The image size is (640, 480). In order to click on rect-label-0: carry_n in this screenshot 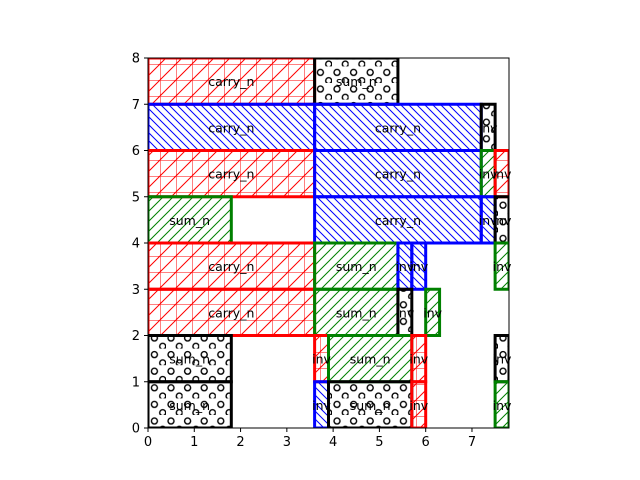, I will do `click(231, 81)`.